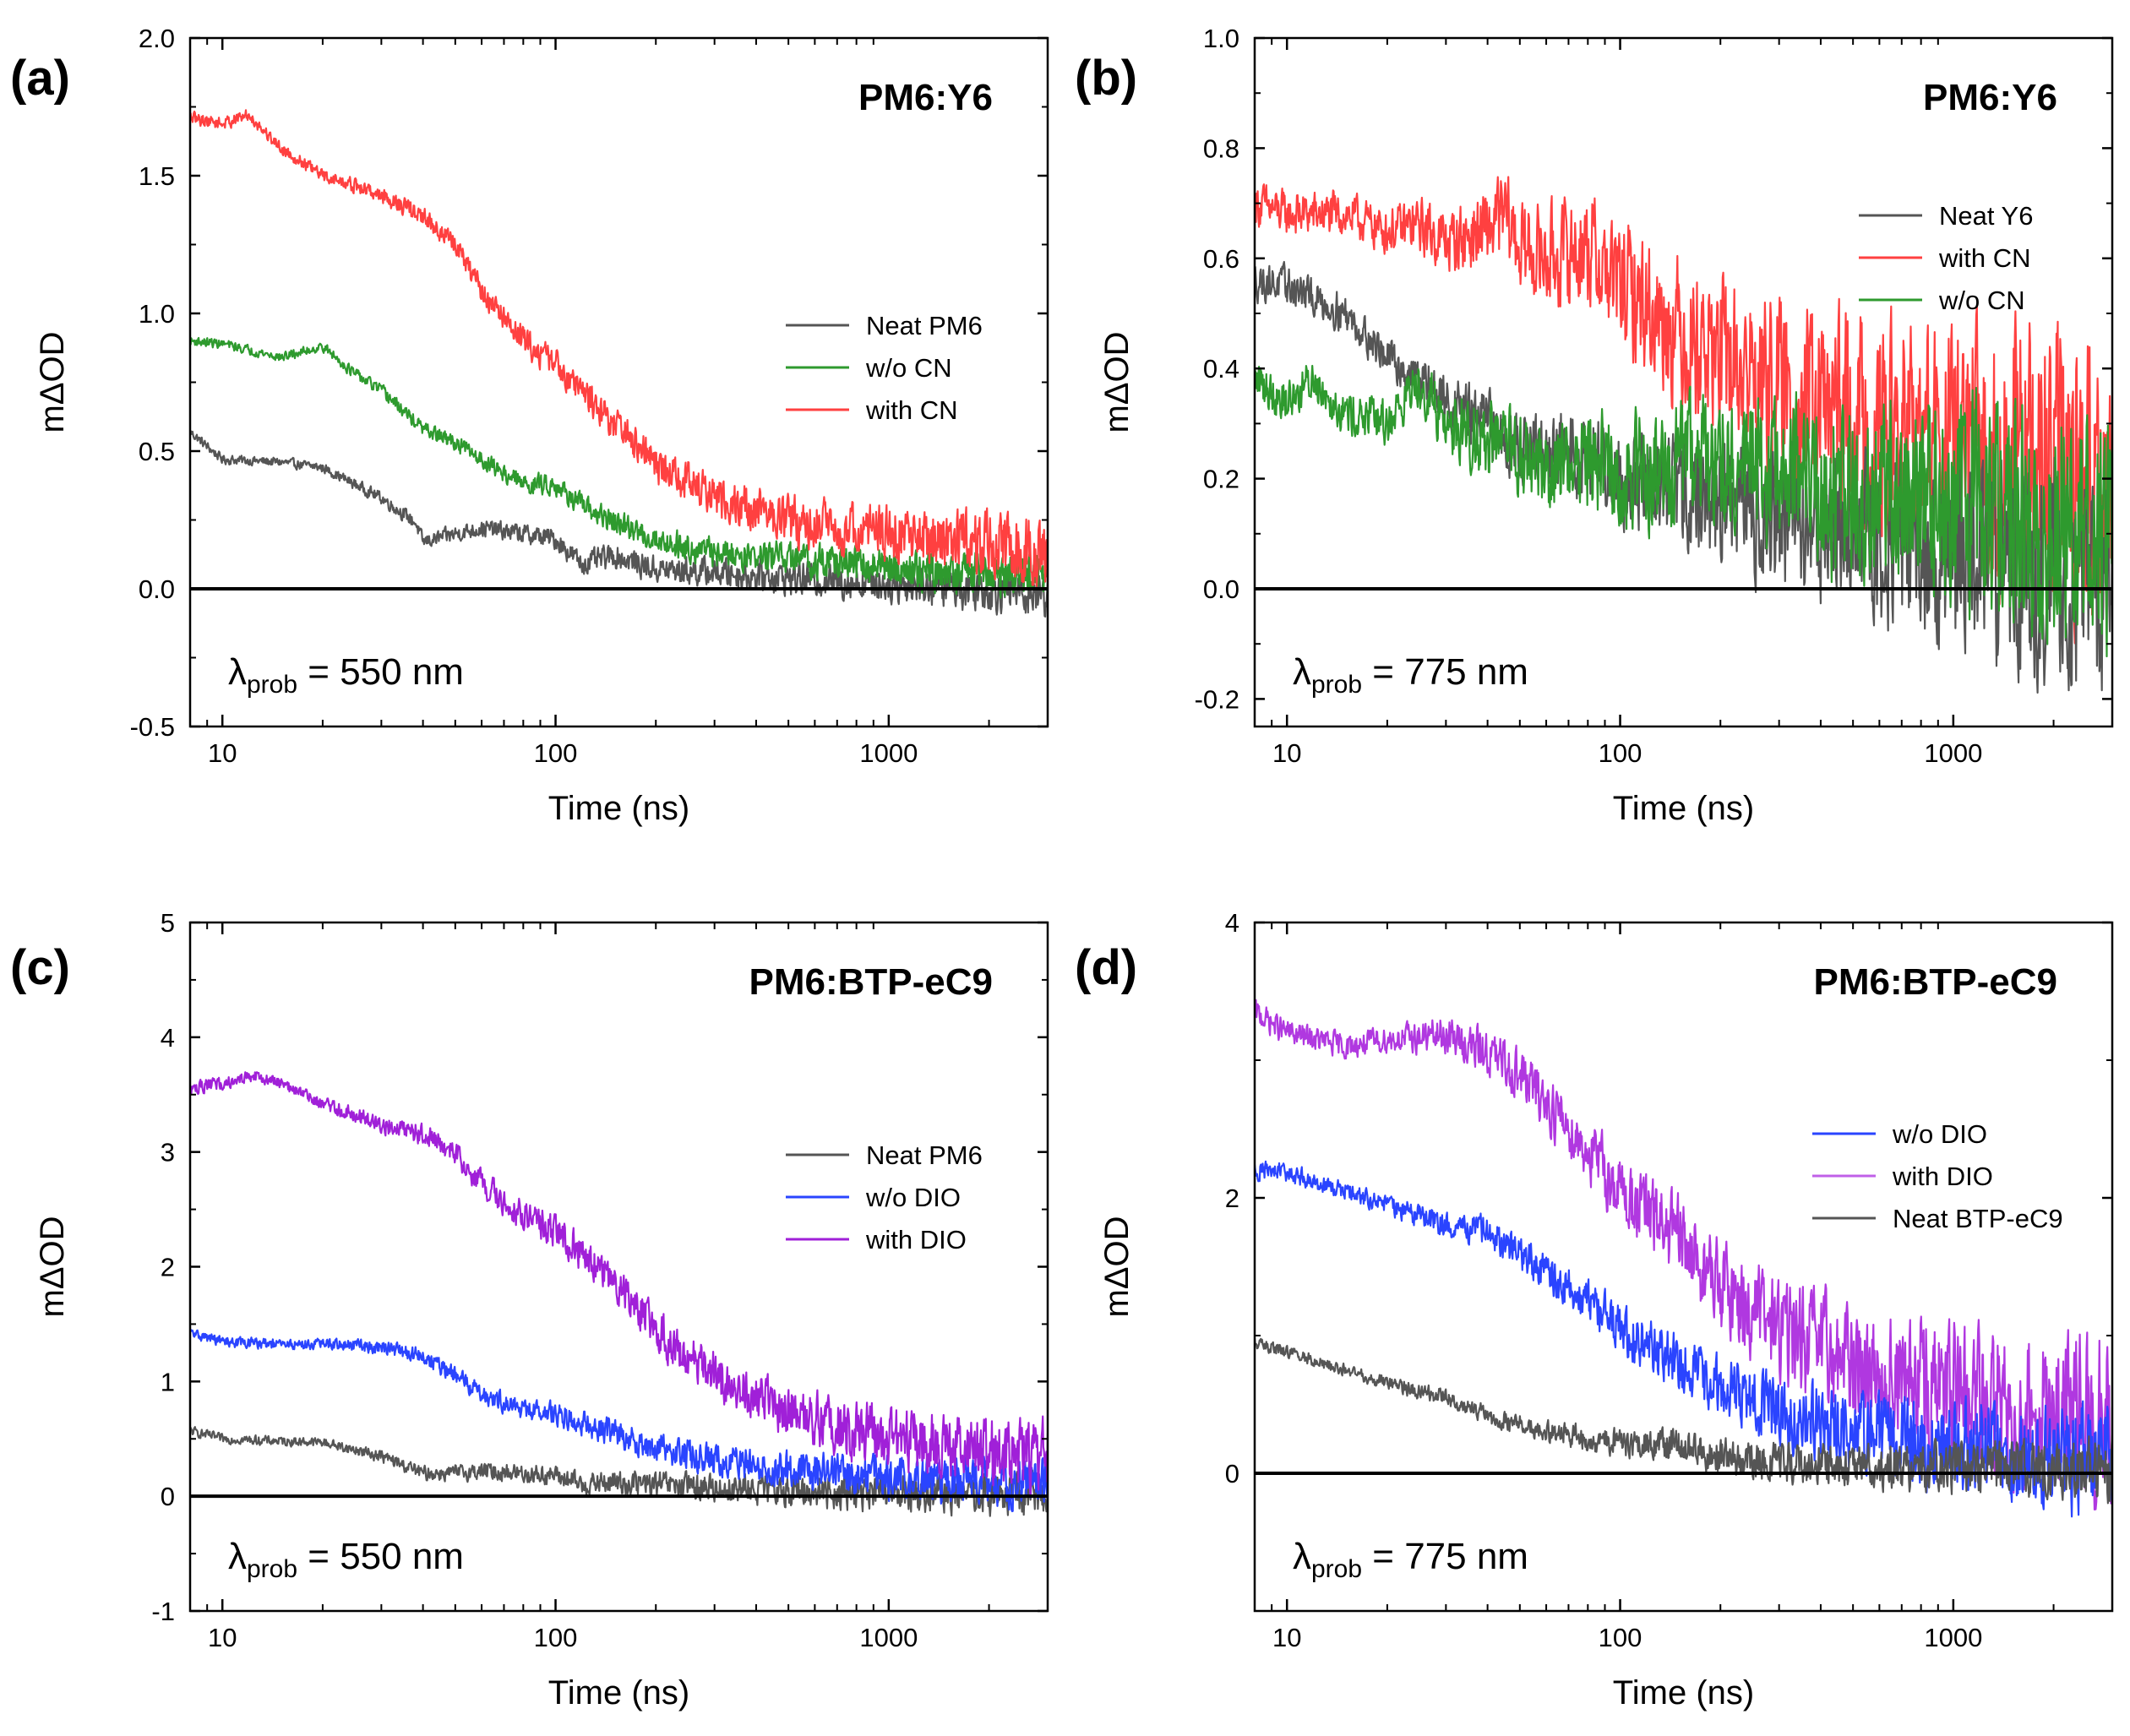 The width and height of the screenshot is (2130, 1736). Describe the element at coordinates (916, 1239) in the screenshot. I see `legend-label: with DIO` at that location.